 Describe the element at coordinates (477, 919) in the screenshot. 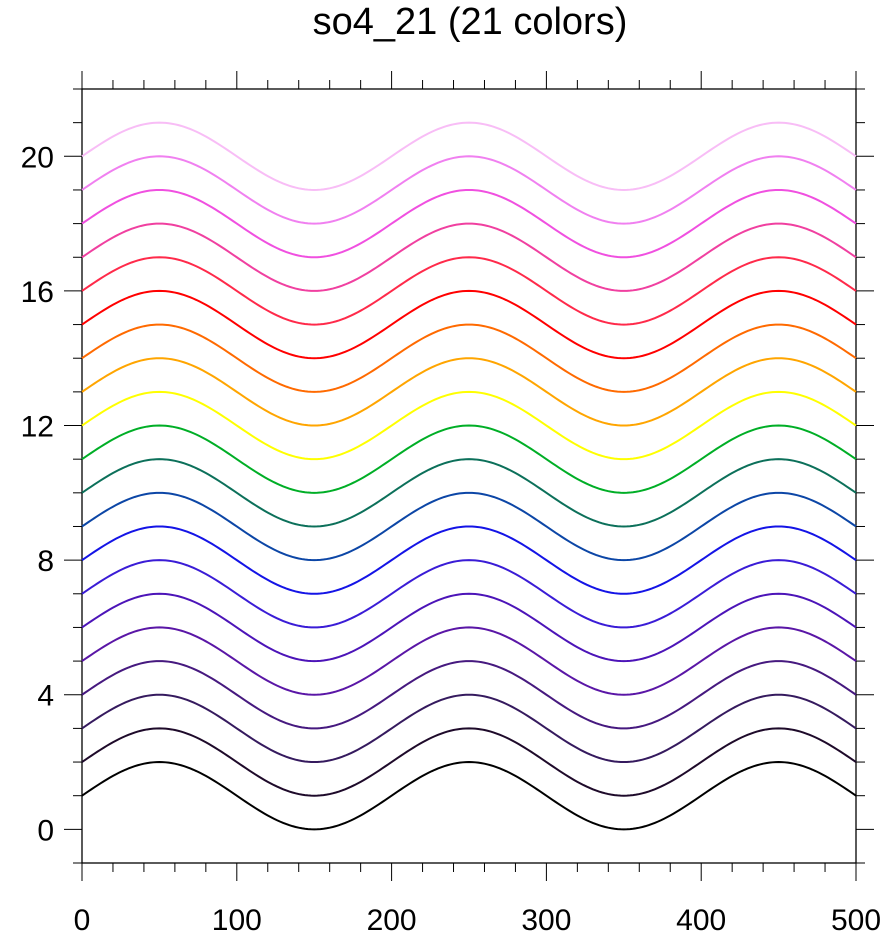

I see `x-axis-tick-labels: 0 100 200 300 400 500` at that location.